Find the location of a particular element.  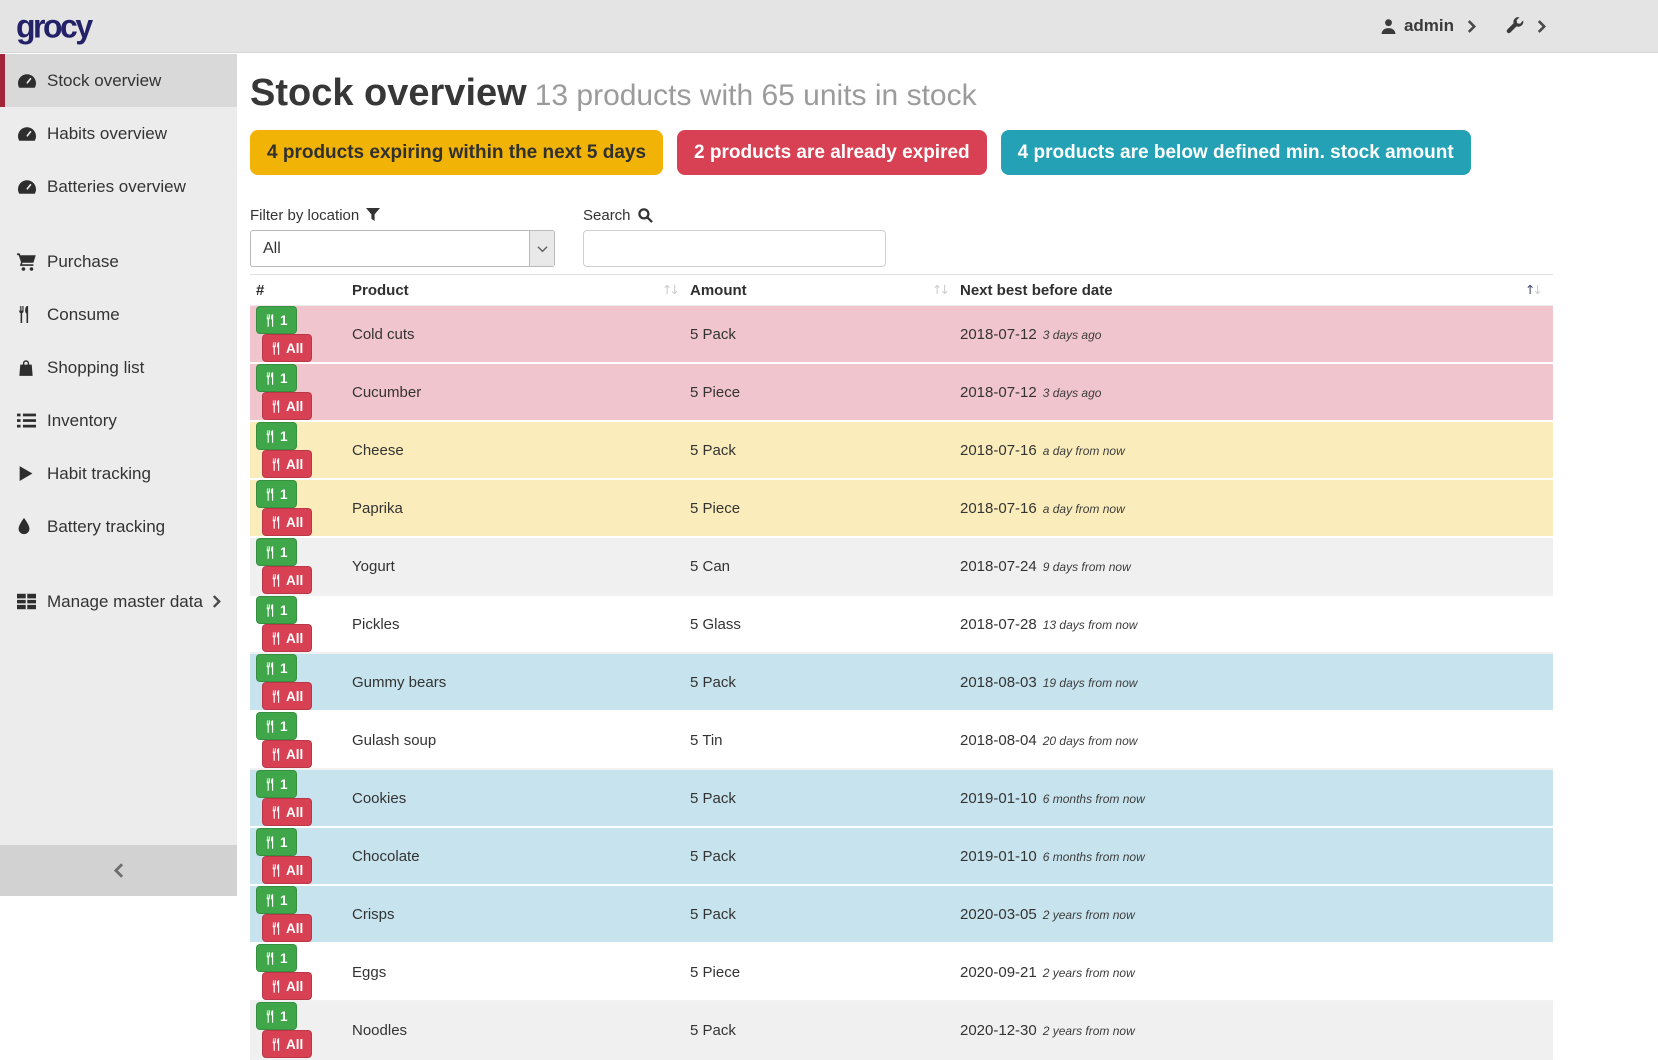

sidebar-item-consume: Consume is located at coordinates (118, 314).